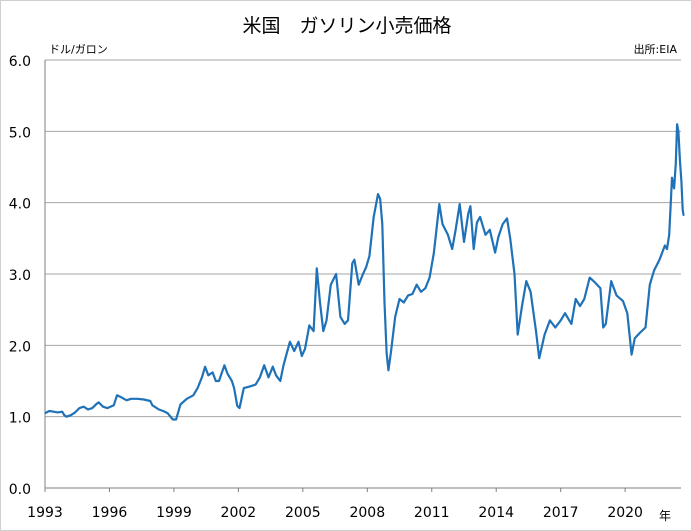 Image resolution: width=692 pixels, height=531 pixels. I want to click on x-axis-unit-label: 年, so click(665, 516).